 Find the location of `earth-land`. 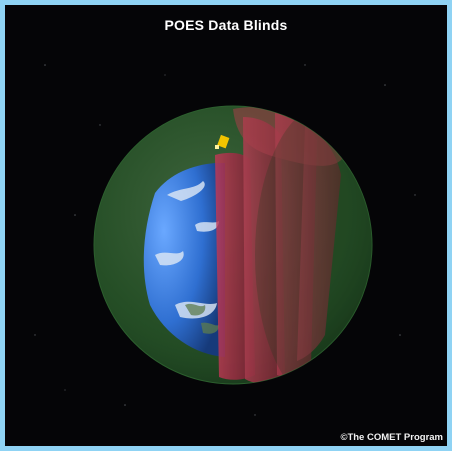

earth-land is located at coordinates (202, 318).